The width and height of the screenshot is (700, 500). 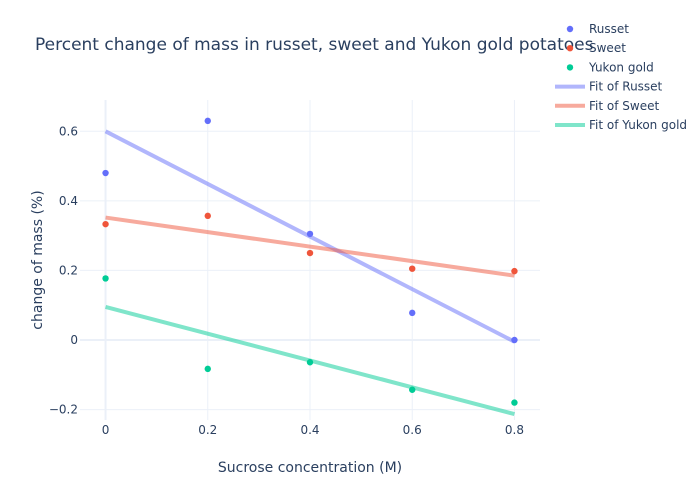 What do you see at coordinates (207, 430) in the screenshot?
I see `x-tick-label: 0.2` at bounding box center [207, 430].